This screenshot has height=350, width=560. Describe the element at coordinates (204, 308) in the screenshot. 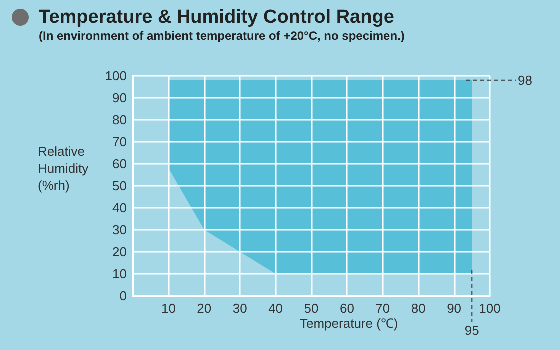

I see `x-tick-label: 20` at that location.